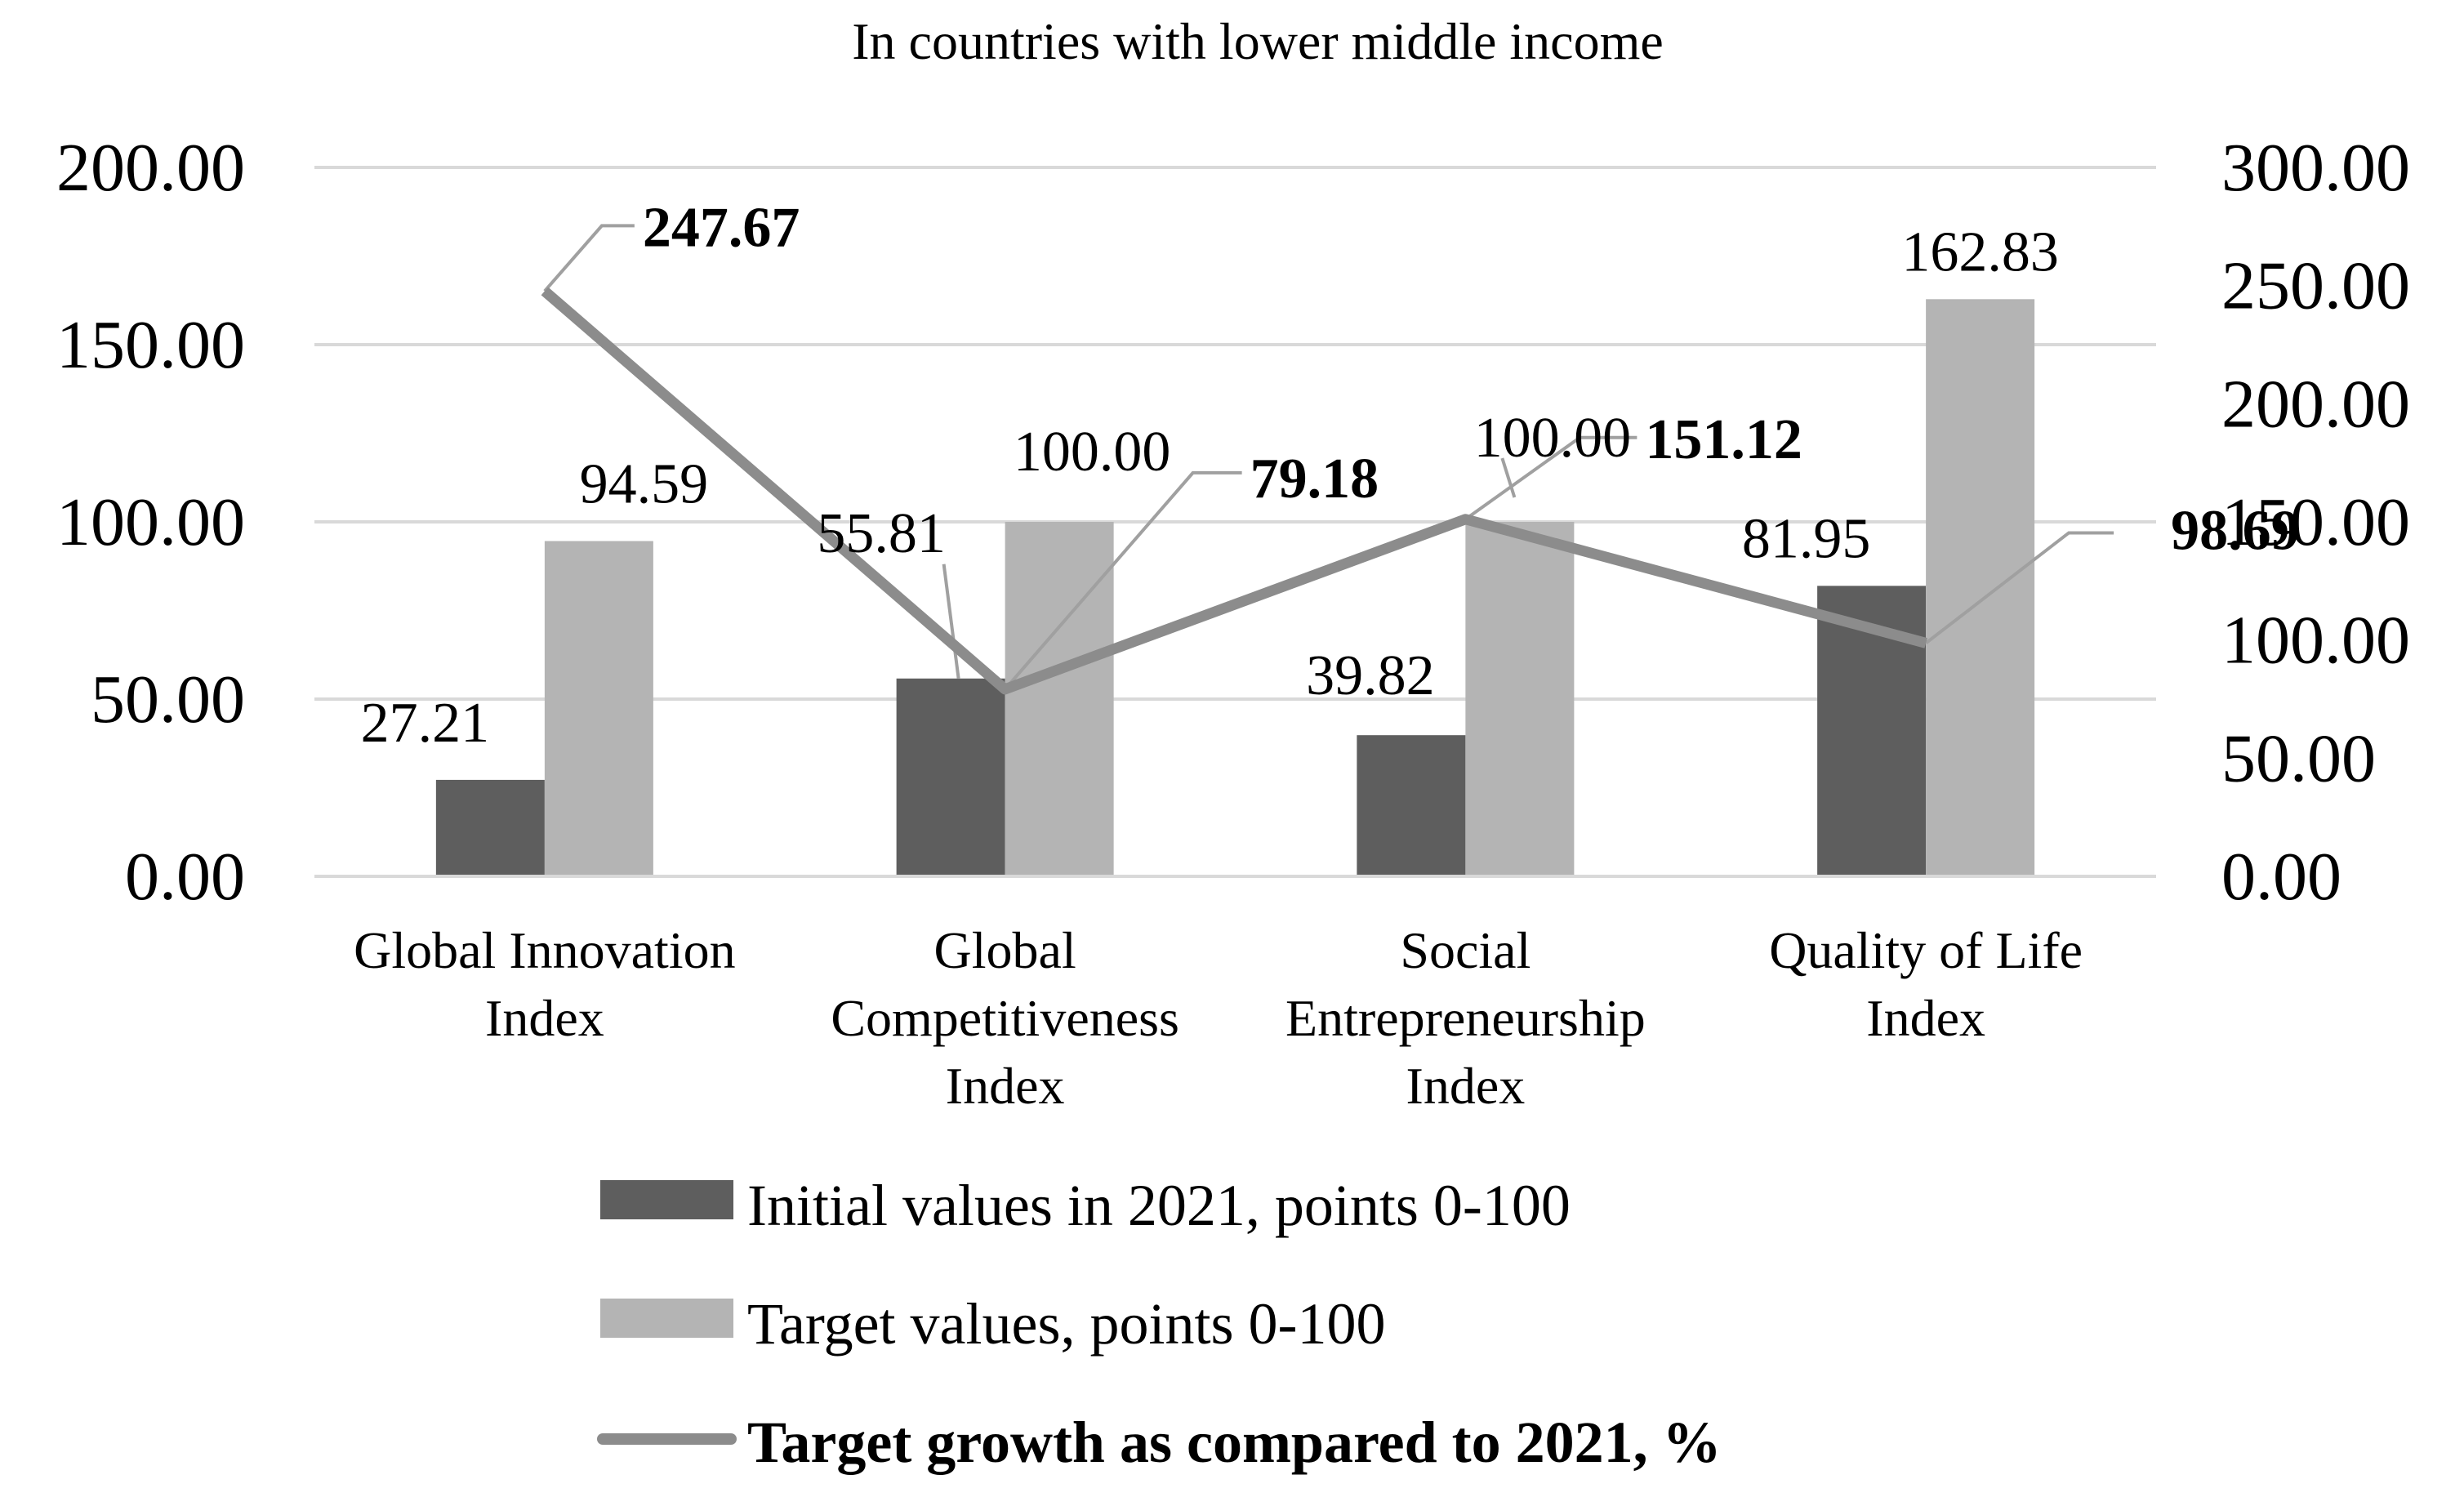 The image size is (2464, 1506). Describe the element at coordinates (2235, 530) in the screenshot. I see `data-label-growth: 98.69` at that location.